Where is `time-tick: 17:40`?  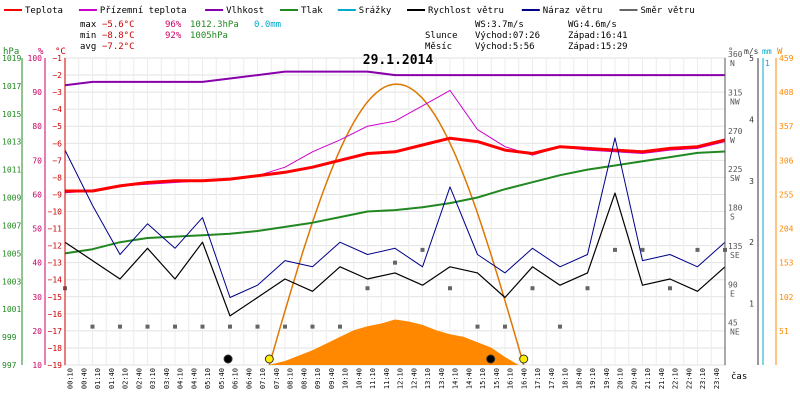 time-tick: 17:40 is located at coordinates (552, 378).